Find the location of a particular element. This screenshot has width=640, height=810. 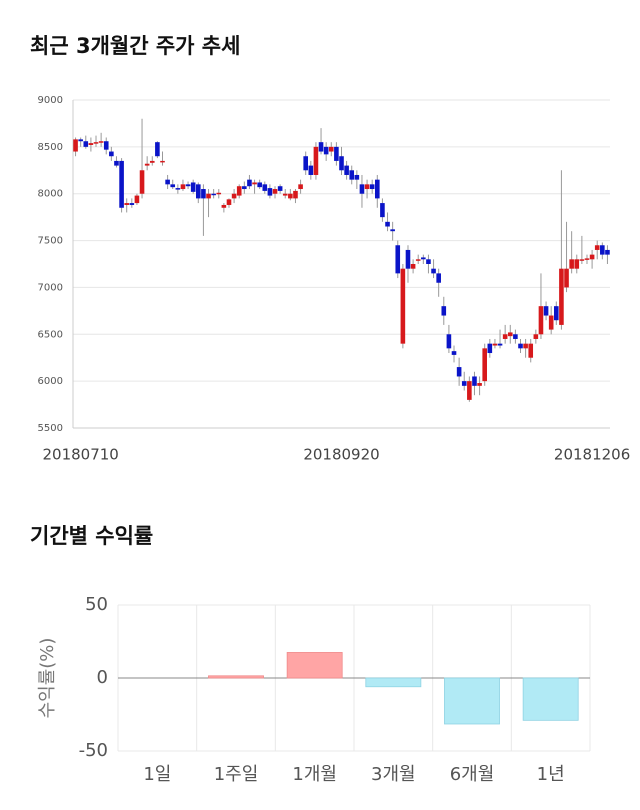

chart-title: 기간별 수익률 is located at coordinates (91, 536).